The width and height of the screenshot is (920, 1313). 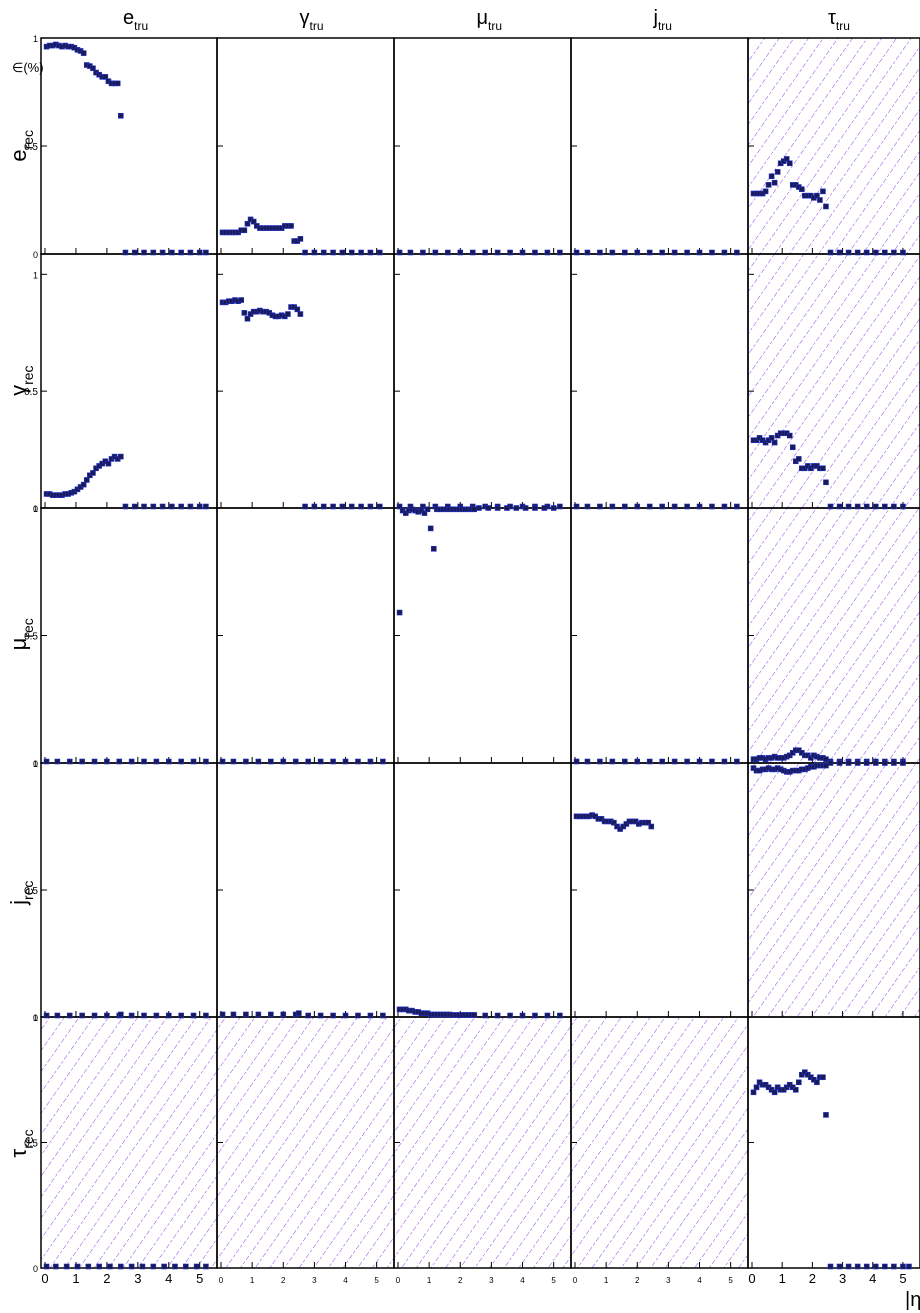 What do you see at coordinates (872, 1278) in the screenshot?
I see `x-tick-label: 4` at bounding box center [872, 1278].